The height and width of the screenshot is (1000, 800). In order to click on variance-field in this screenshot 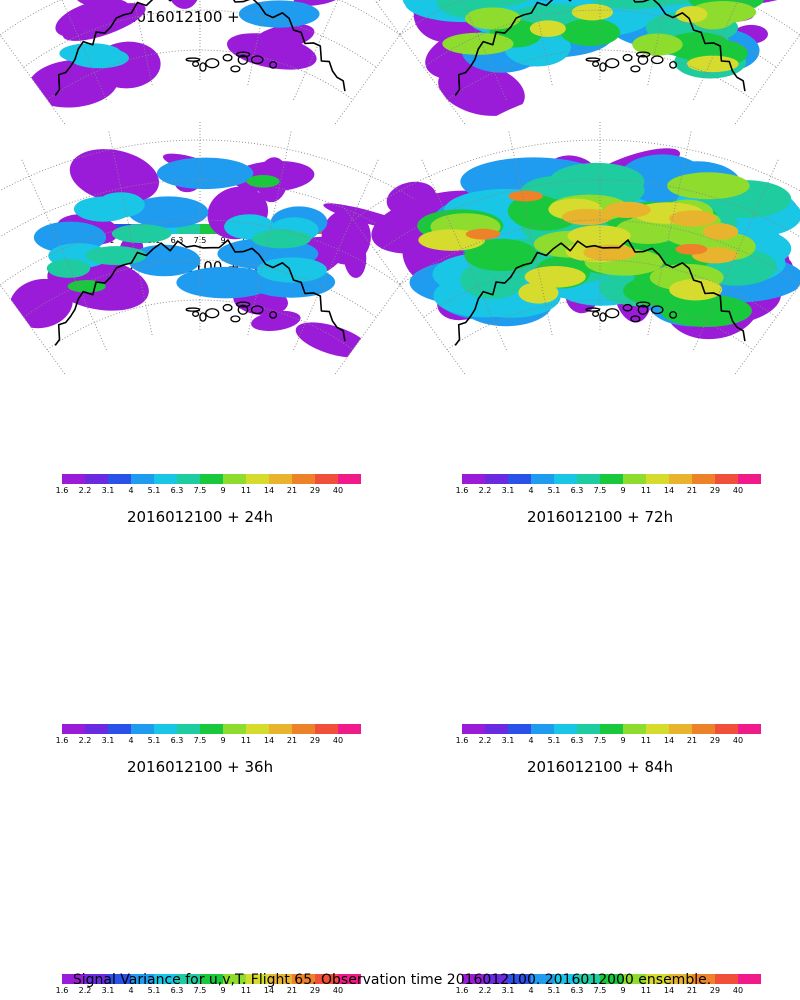, I will do `click(185, 54)`.